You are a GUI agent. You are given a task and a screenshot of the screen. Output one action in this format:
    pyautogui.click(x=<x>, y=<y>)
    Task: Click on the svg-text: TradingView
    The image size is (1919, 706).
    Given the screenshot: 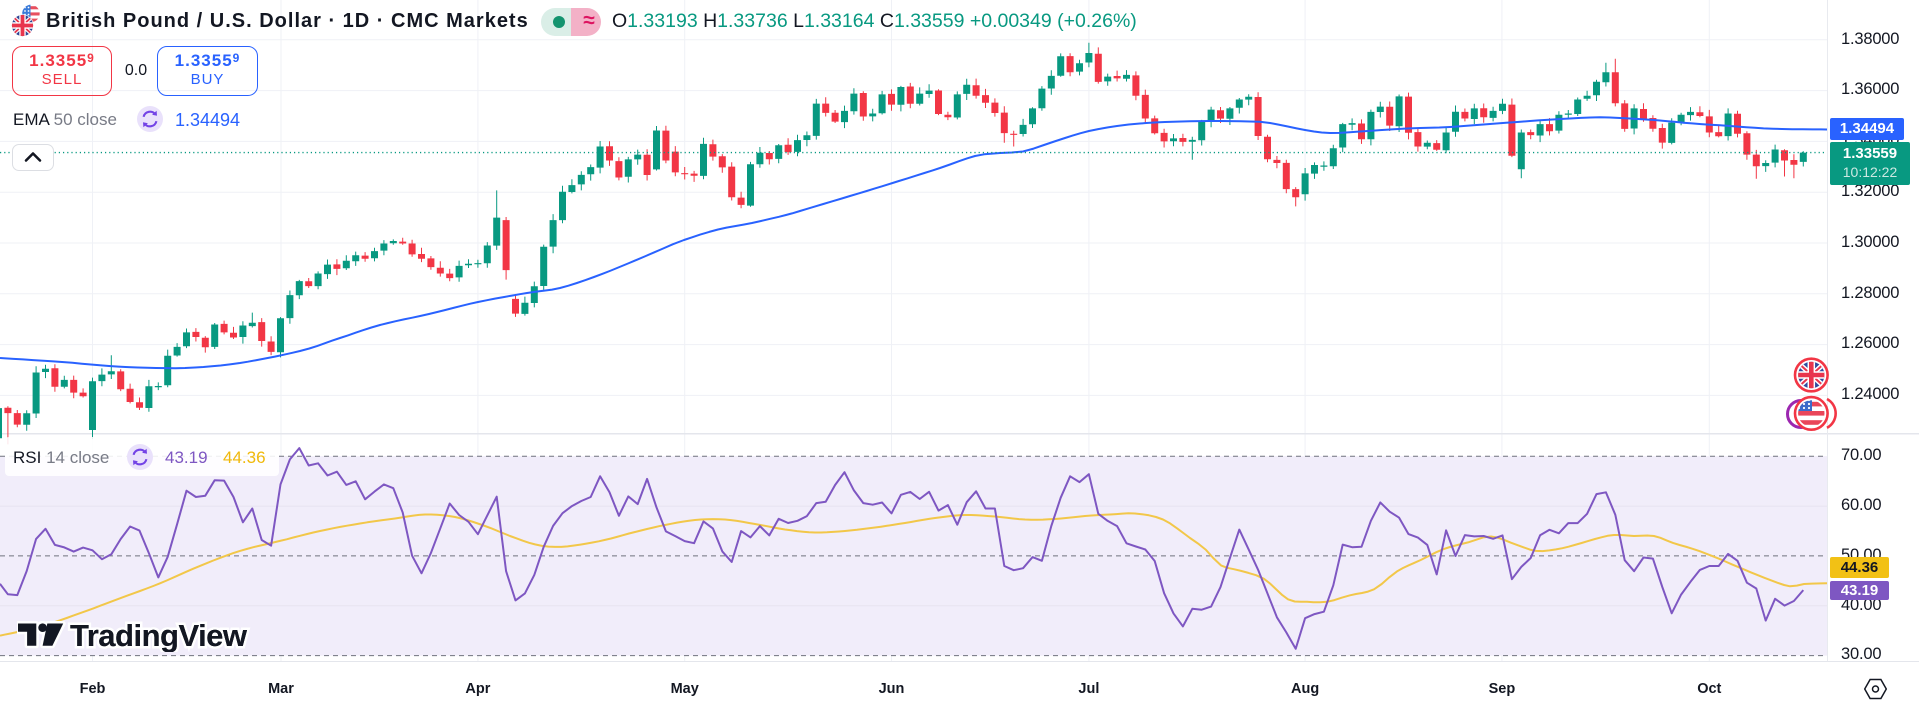 What is the action you would take?
    pyautogui.click(x=159, y=636)
    